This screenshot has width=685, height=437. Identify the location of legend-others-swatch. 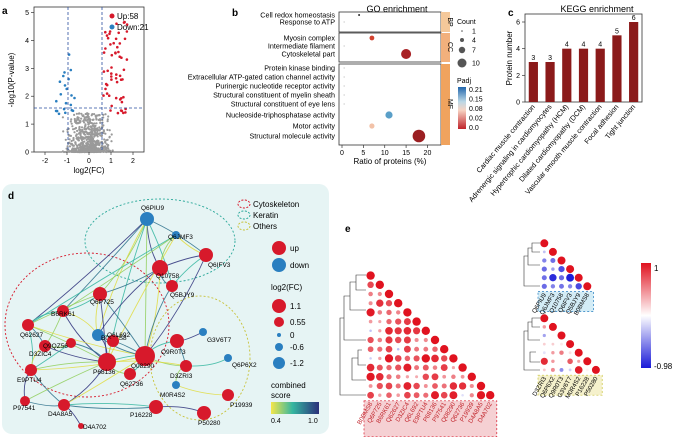
(244, 226).